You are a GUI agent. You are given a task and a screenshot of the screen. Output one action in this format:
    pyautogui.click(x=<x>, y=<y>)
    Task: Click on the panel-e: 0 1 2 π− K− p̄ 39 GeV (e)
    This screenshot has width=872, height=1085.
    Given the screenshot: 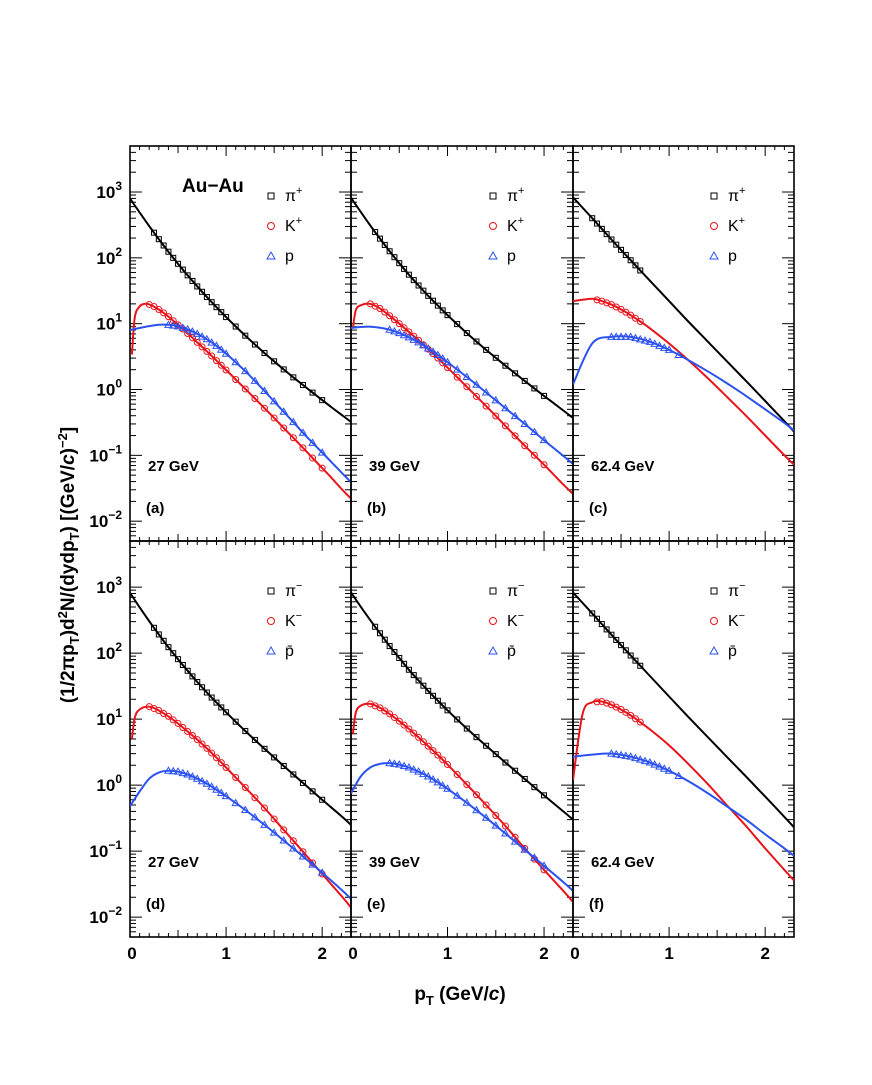 What is the action you would take?
    pyautogui.click(x=461, y=751)
    